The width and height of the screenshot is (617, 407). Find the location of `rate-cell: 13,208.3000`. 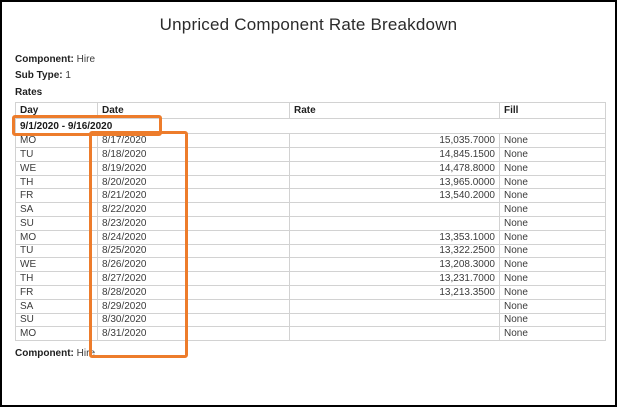

rate-cell: 13,208.3000 is located at coordinates (394, 265).